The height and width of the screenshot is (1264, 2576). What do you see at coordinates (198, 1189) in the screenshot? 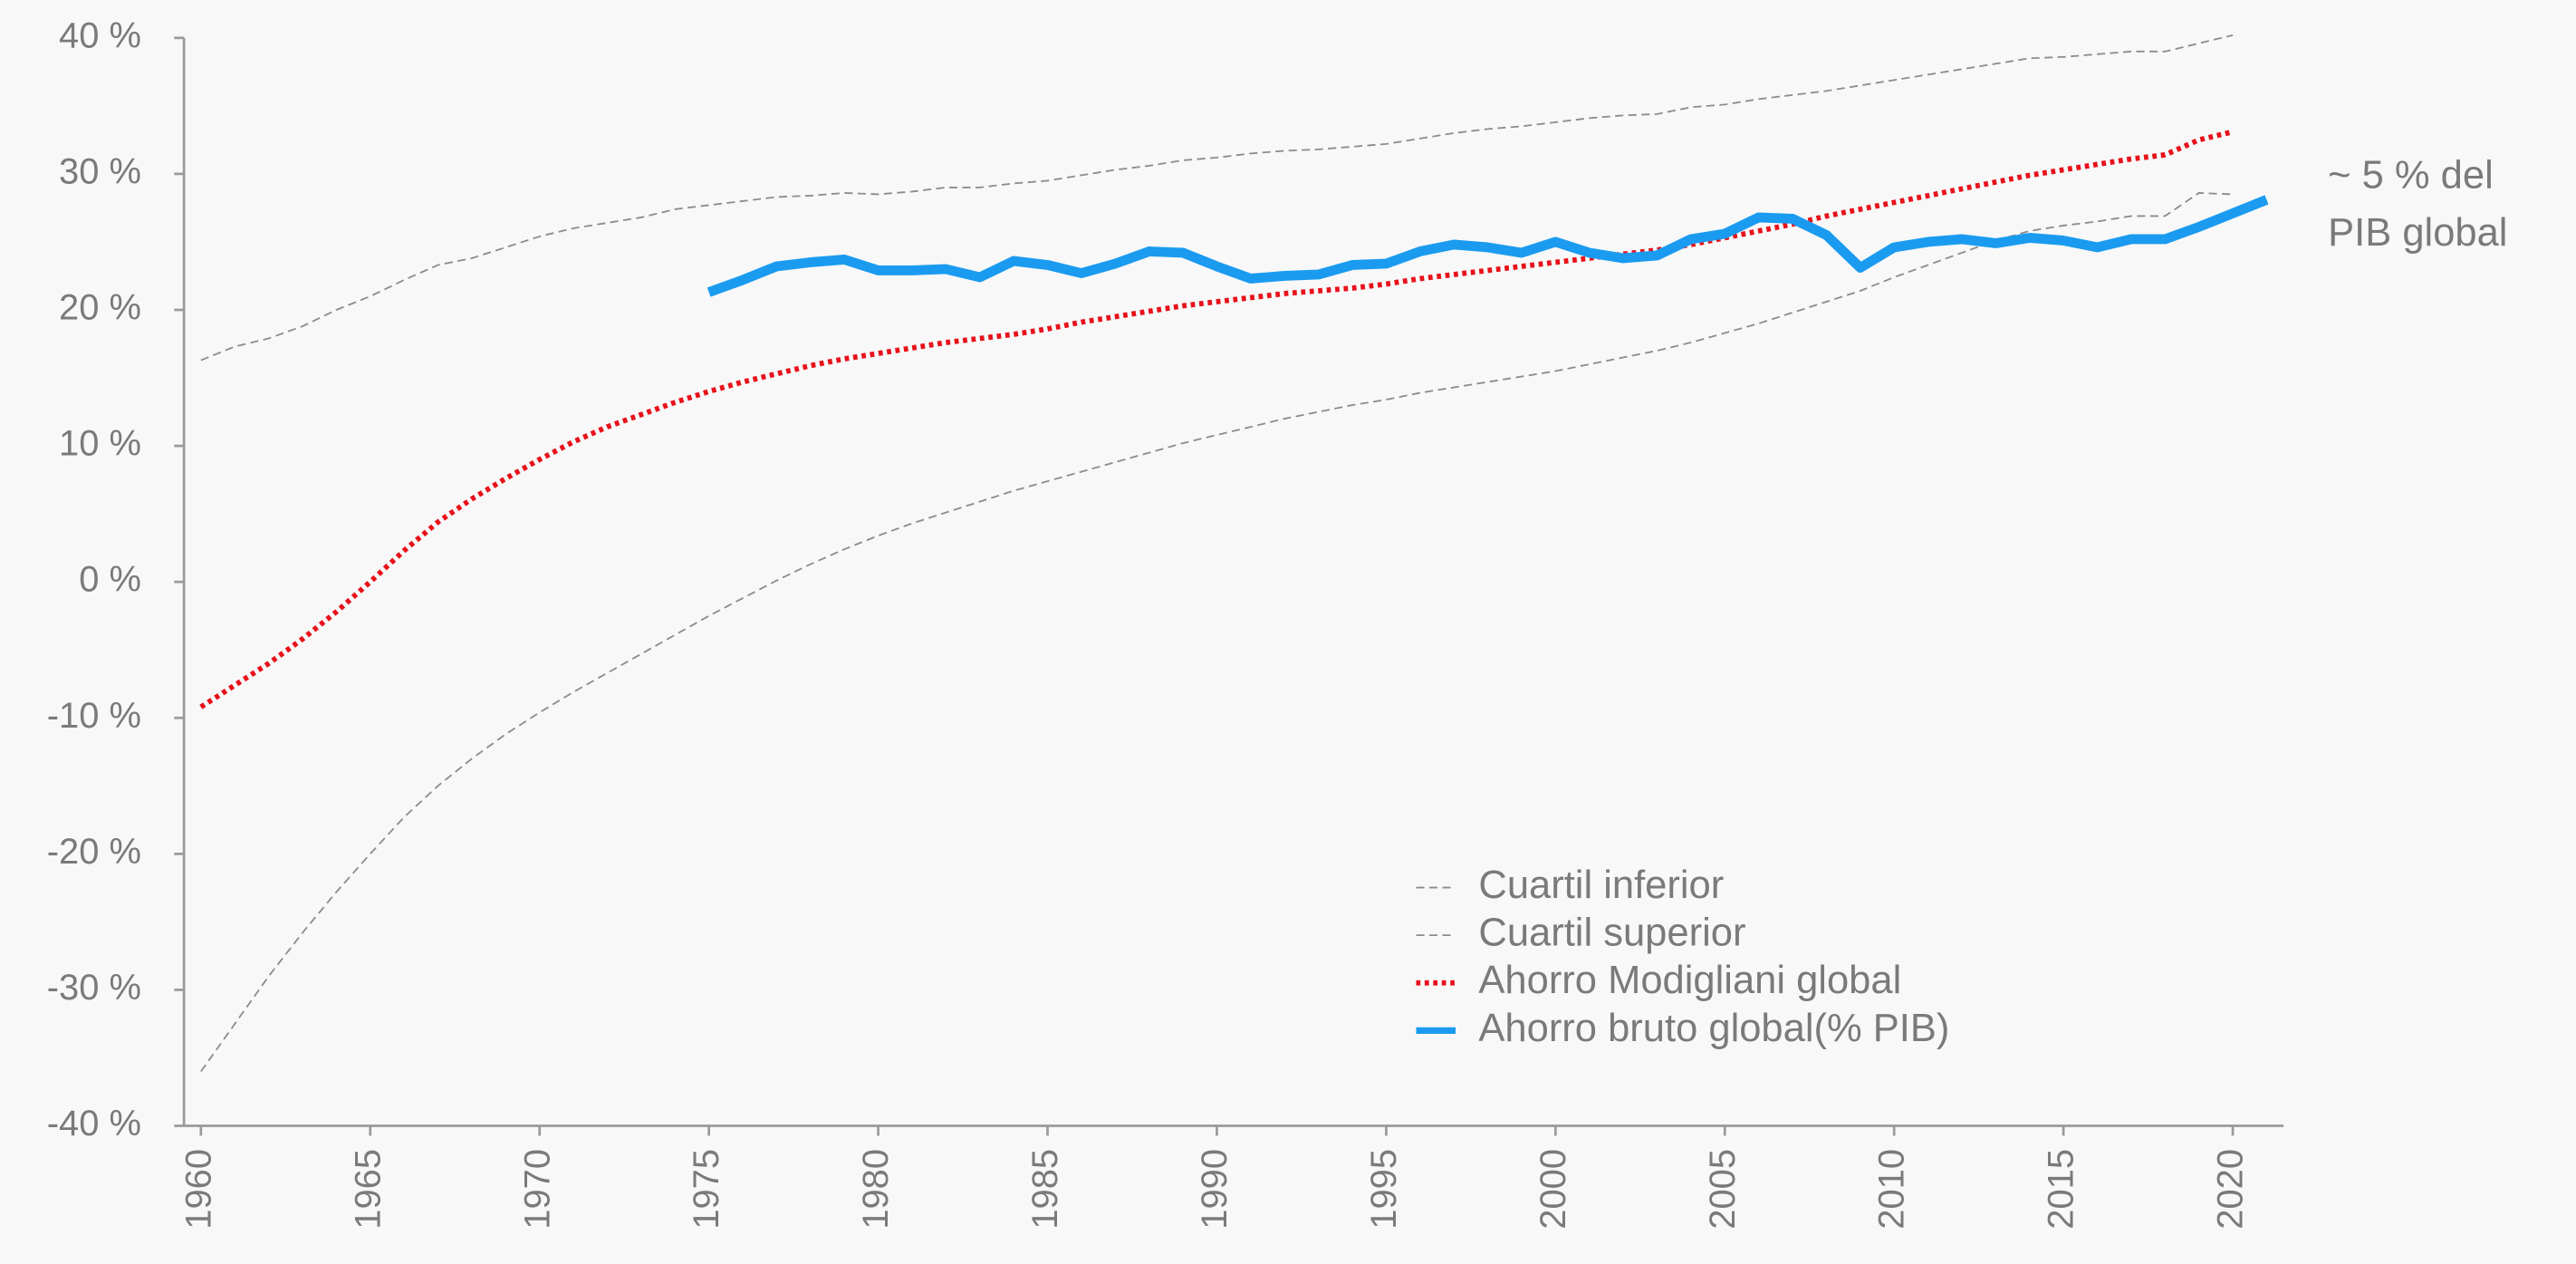
I see `x-tick-label: 1960` at bounding box center [198, 1189].